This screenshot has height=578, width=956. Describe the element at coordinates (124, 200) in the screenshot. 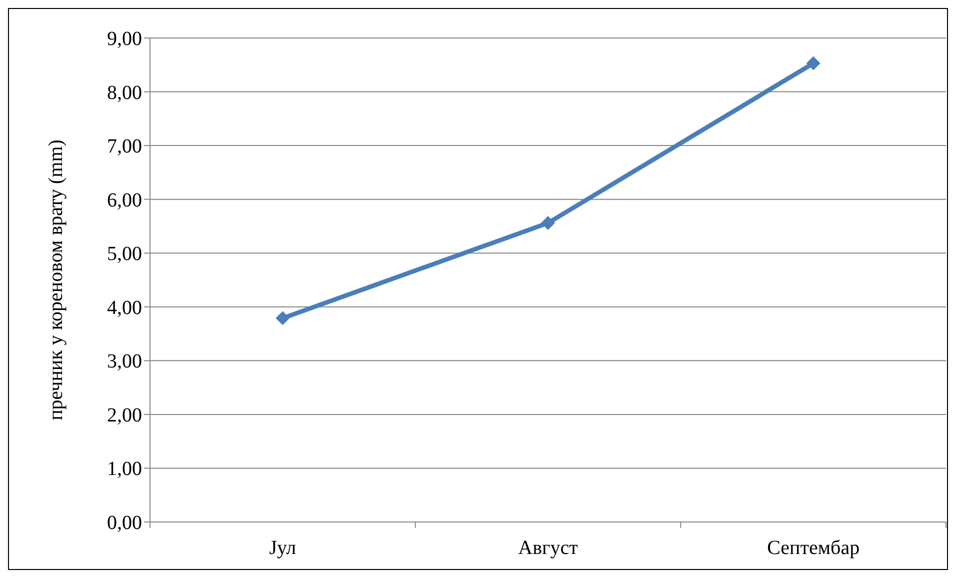

I see `y-tick-label: 6,00` at that location.